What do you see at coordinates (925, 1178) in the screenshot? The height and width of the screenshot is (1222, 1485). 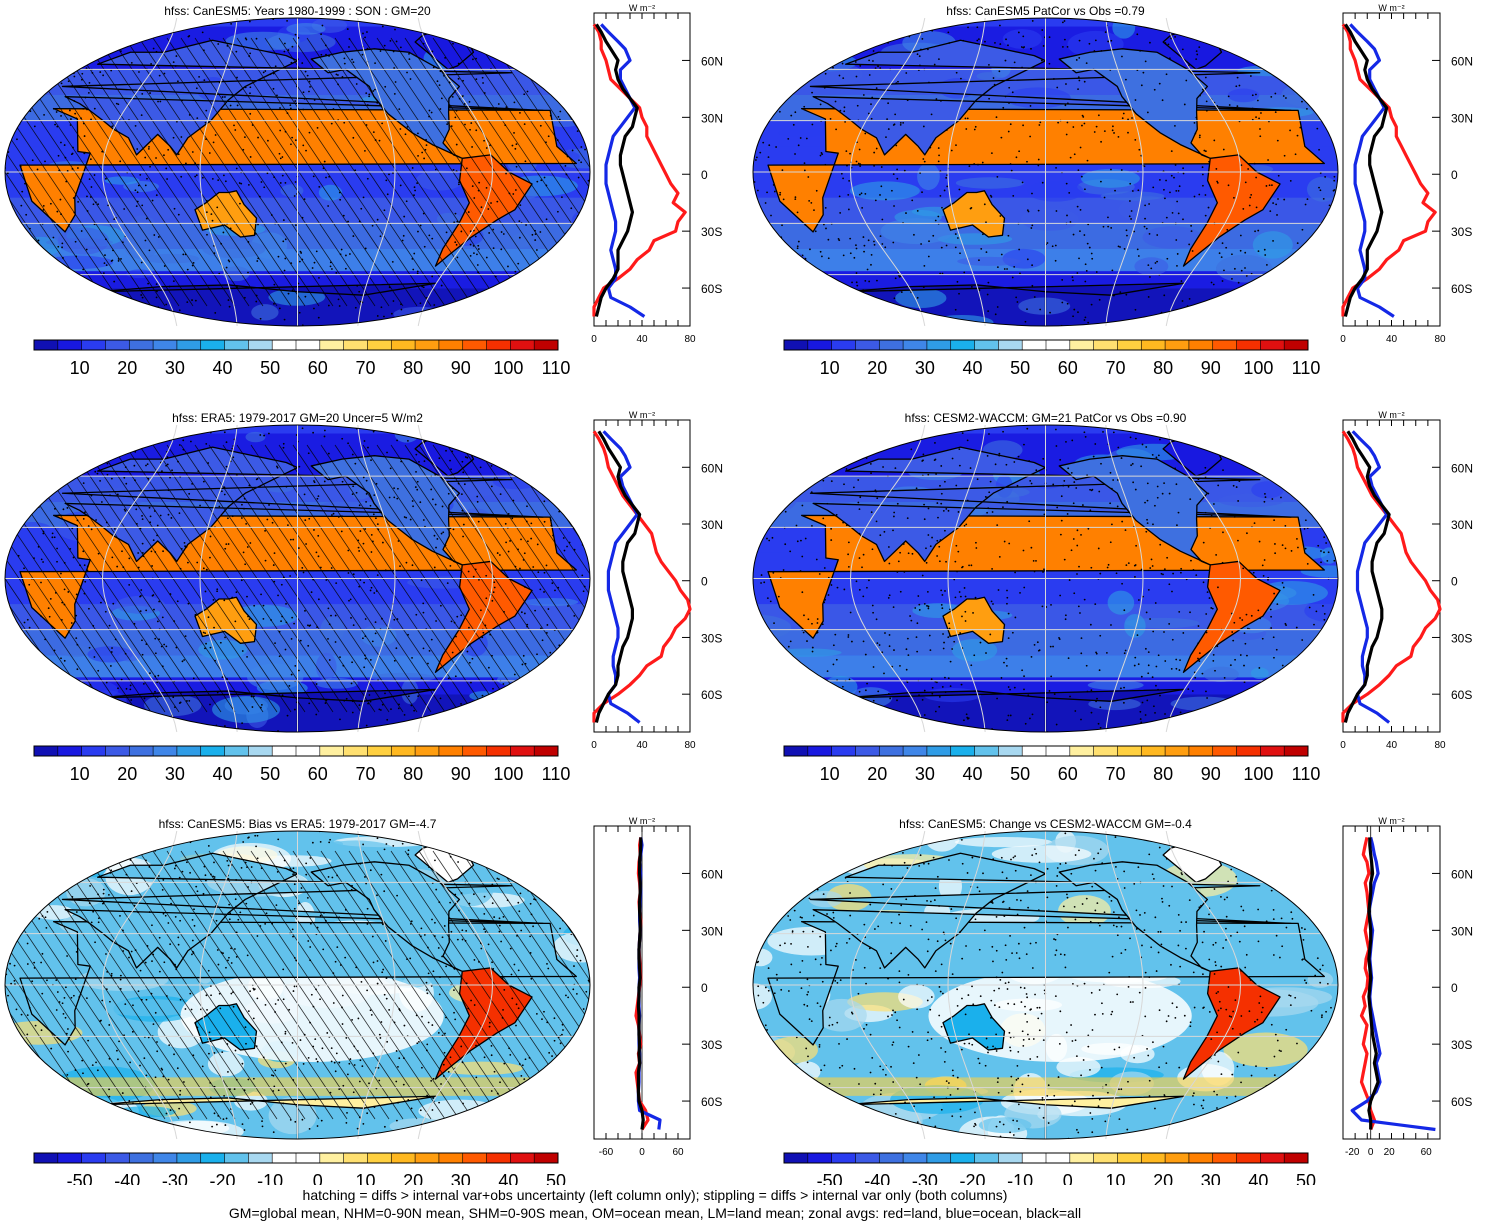 I see `colorbar-label: -30` at bounding box center [925, 1178].